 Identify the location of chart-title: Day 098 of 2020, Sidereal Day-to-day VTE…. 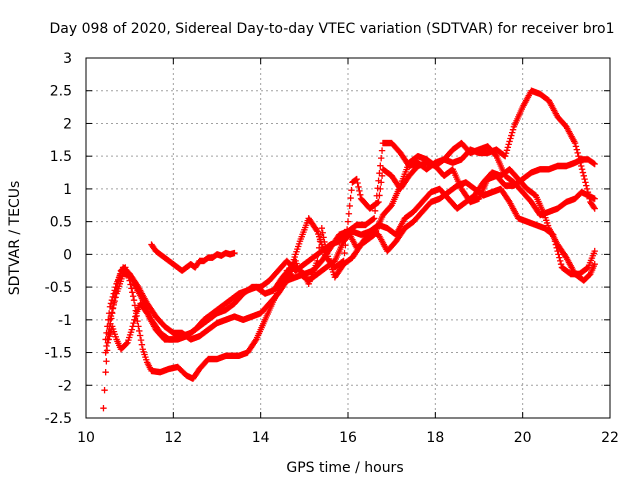
(331, 29).